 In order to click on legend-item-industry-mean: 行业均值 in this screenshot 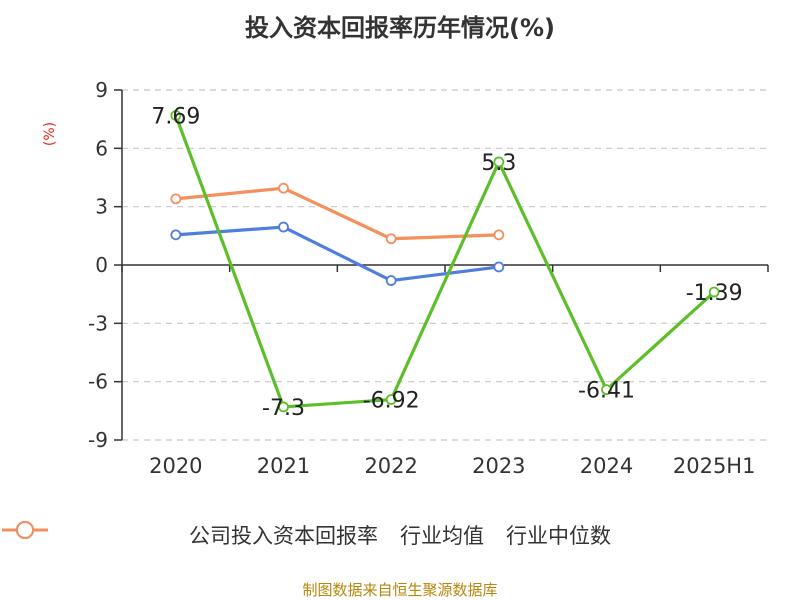, I will do `click(243, 535)`.